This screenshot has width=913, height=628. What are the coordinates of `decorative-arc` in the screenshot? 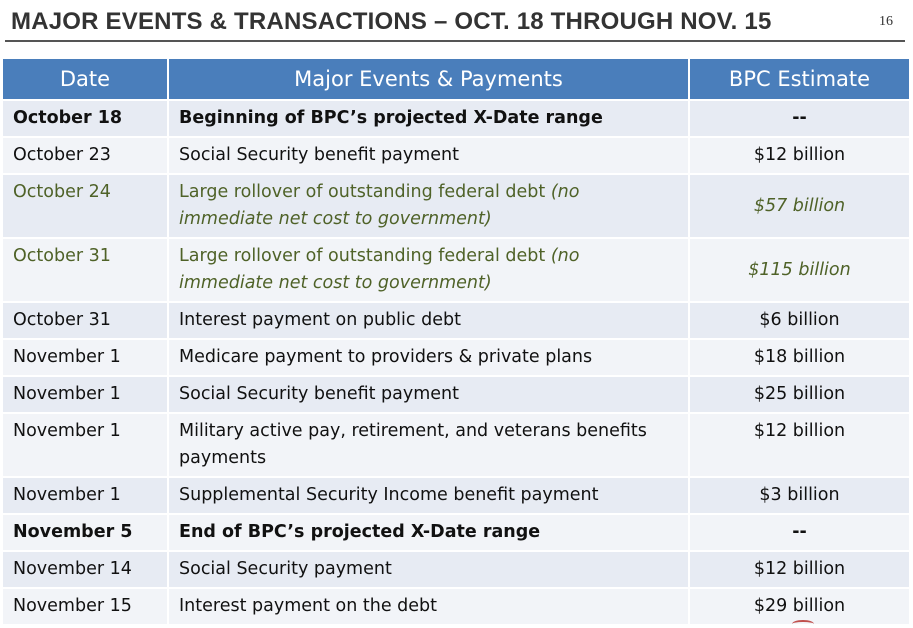 It's located at (803, 624).